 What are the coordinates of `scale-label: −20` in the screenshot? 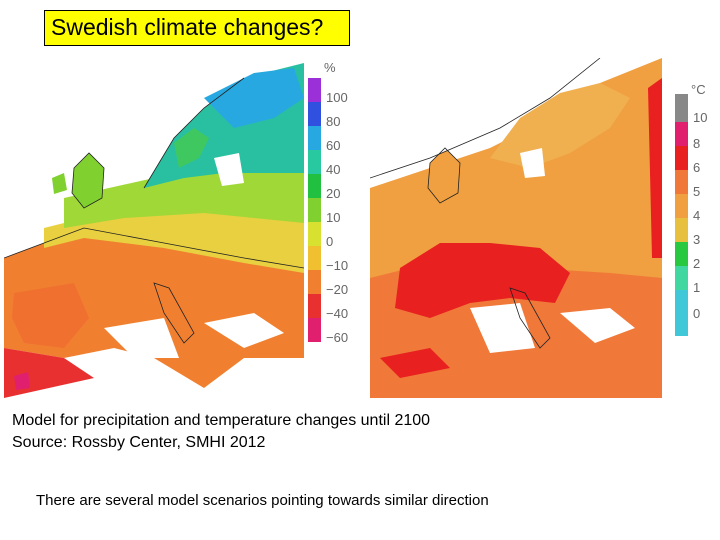 It's located at (337, 289).